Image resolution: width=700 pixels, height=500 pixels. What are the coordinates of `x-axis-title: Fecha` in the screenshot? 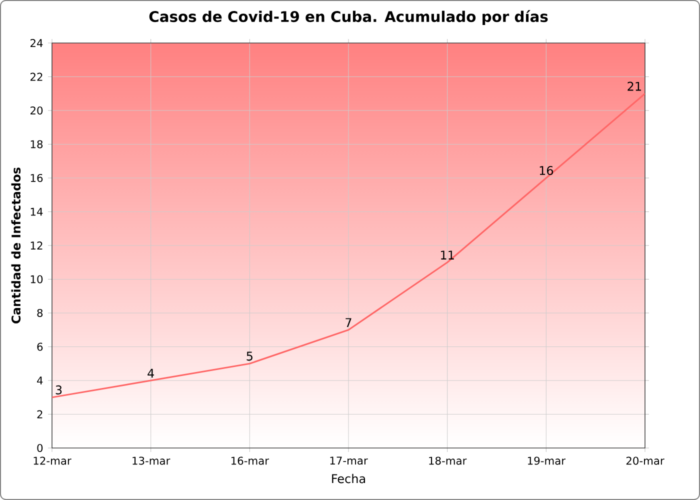 It's located at (349, 479).